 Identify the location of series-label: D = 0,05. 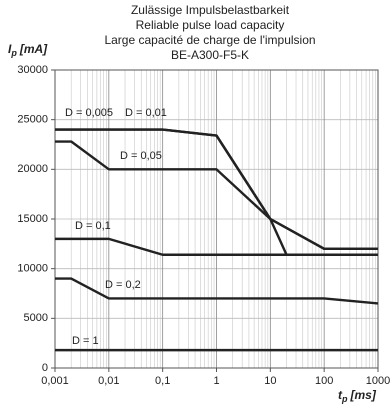
(141, 156).